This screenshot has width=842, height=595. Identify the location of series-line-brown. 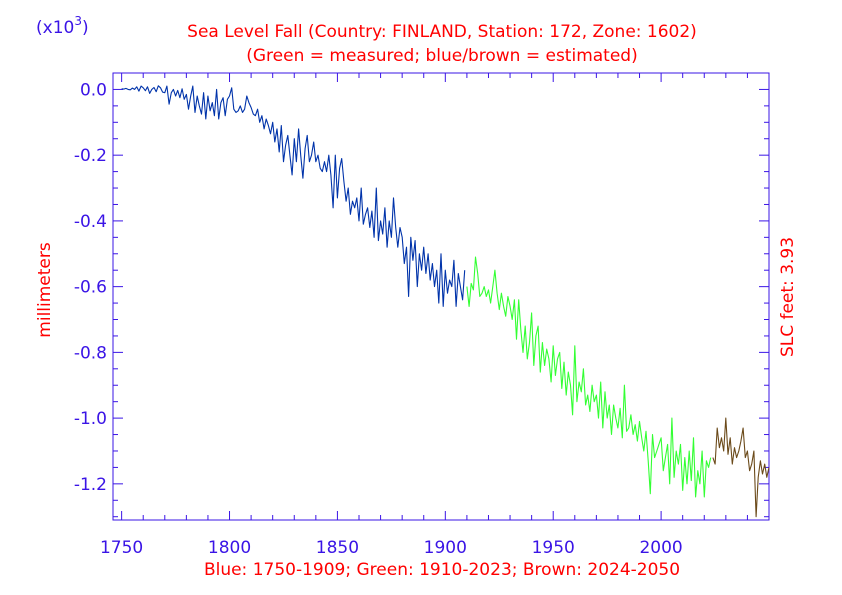
(741, 467).